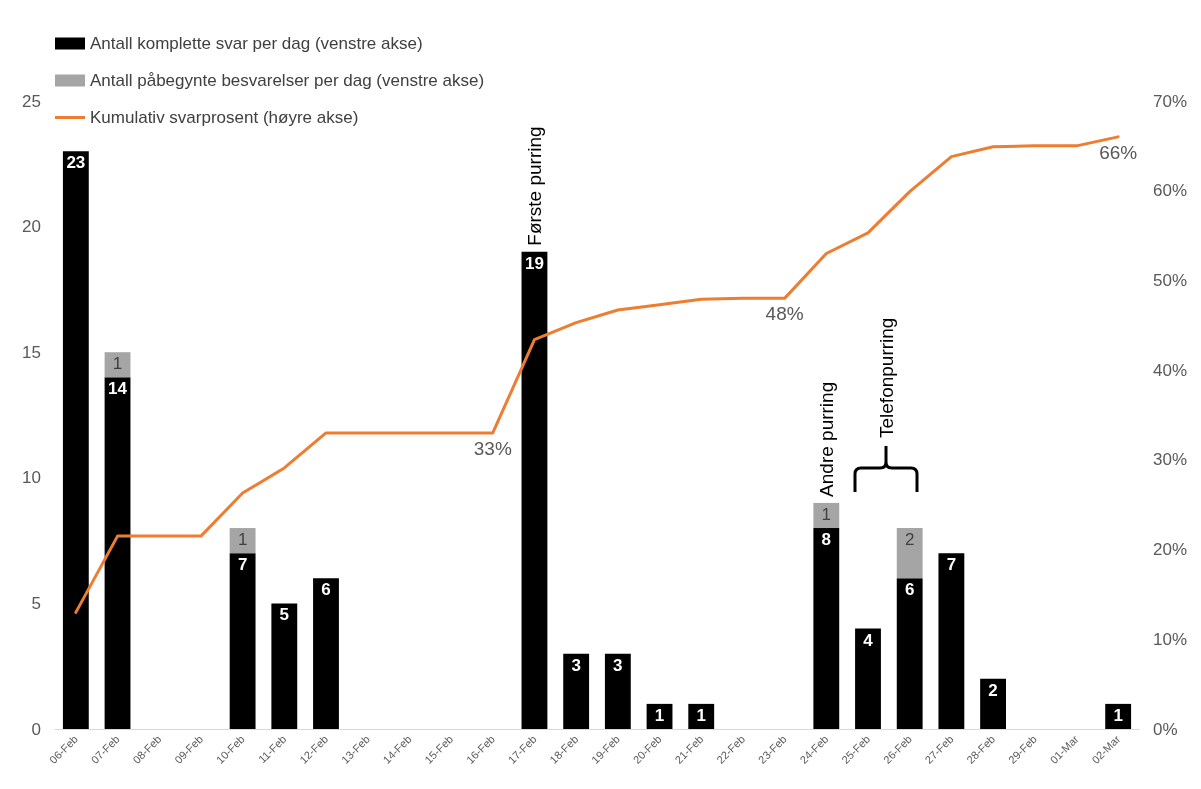 The height and width of the screenshot is (789, 1201). I want to click on y-tick-label: 10, so click(31, 478).